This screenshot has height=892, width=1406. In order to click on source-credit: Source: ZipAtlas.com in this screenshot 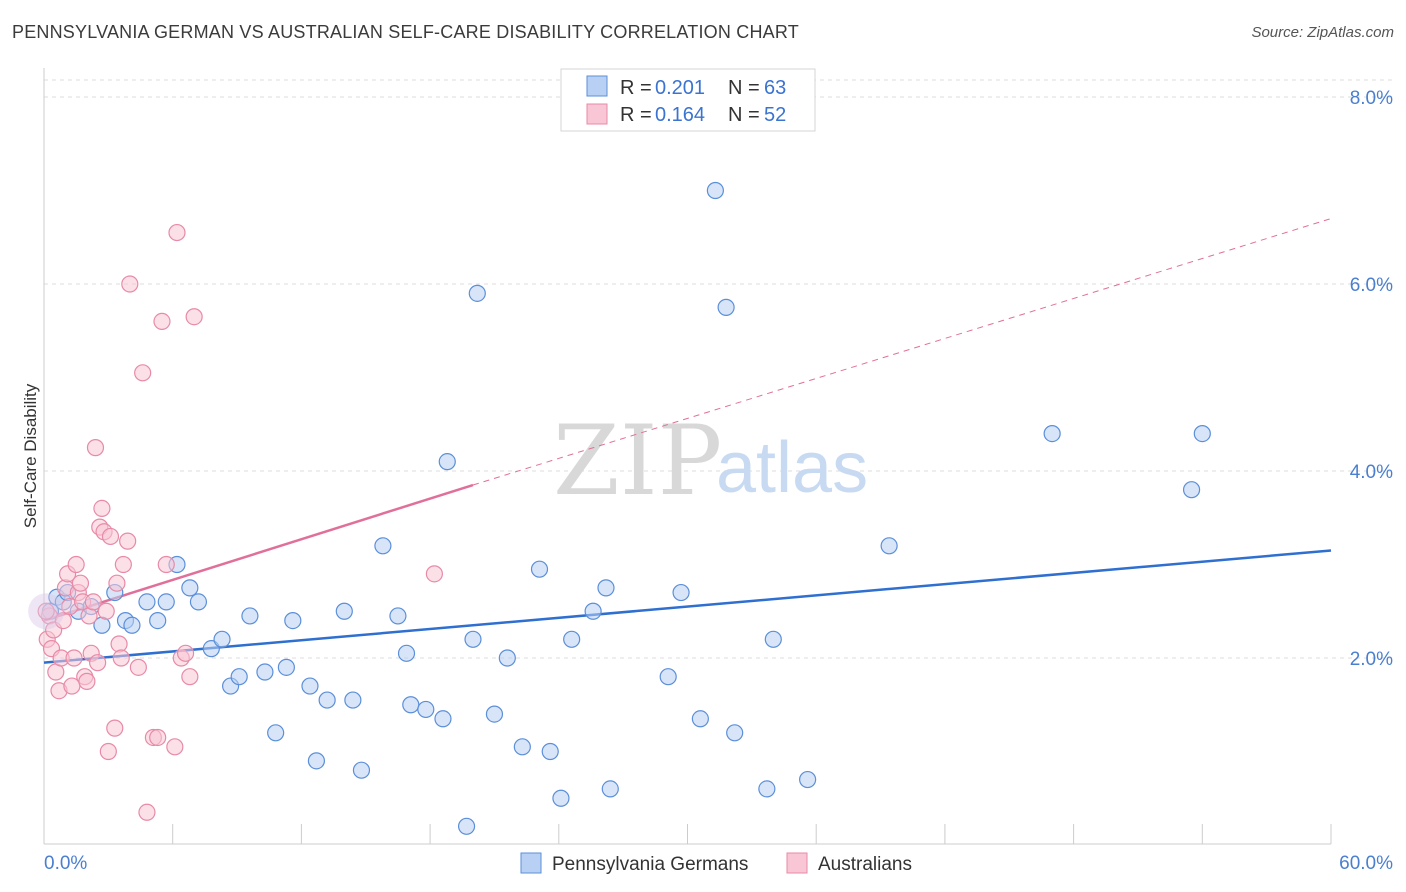, I will do `click(1322, 32)`.